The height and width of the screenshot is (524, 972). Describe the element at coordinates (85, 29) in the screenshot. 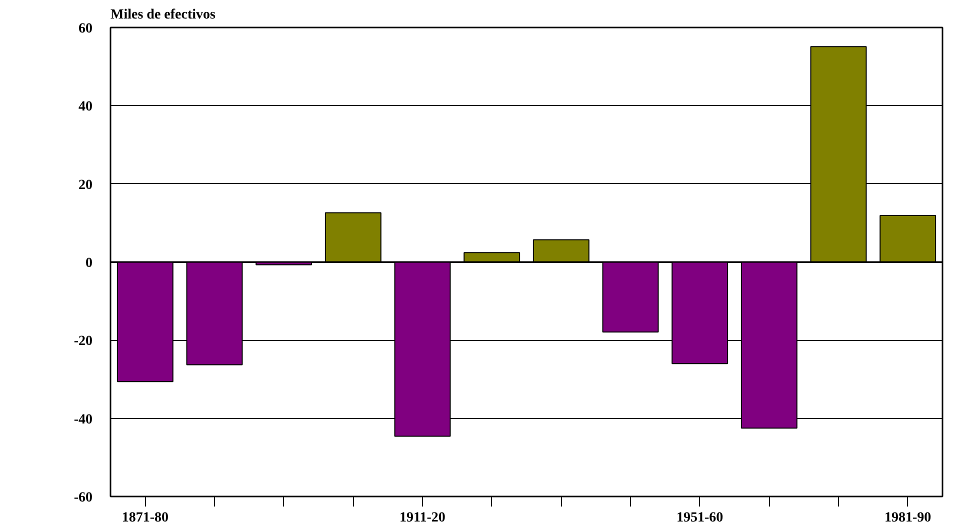

I see `y-tick-label: 60` at that location.